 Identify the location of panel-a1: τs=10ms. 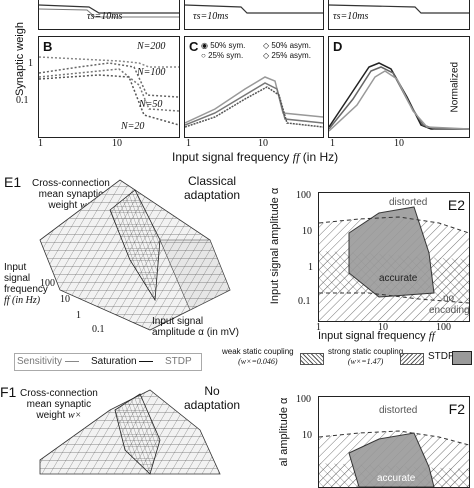
(109, 15).